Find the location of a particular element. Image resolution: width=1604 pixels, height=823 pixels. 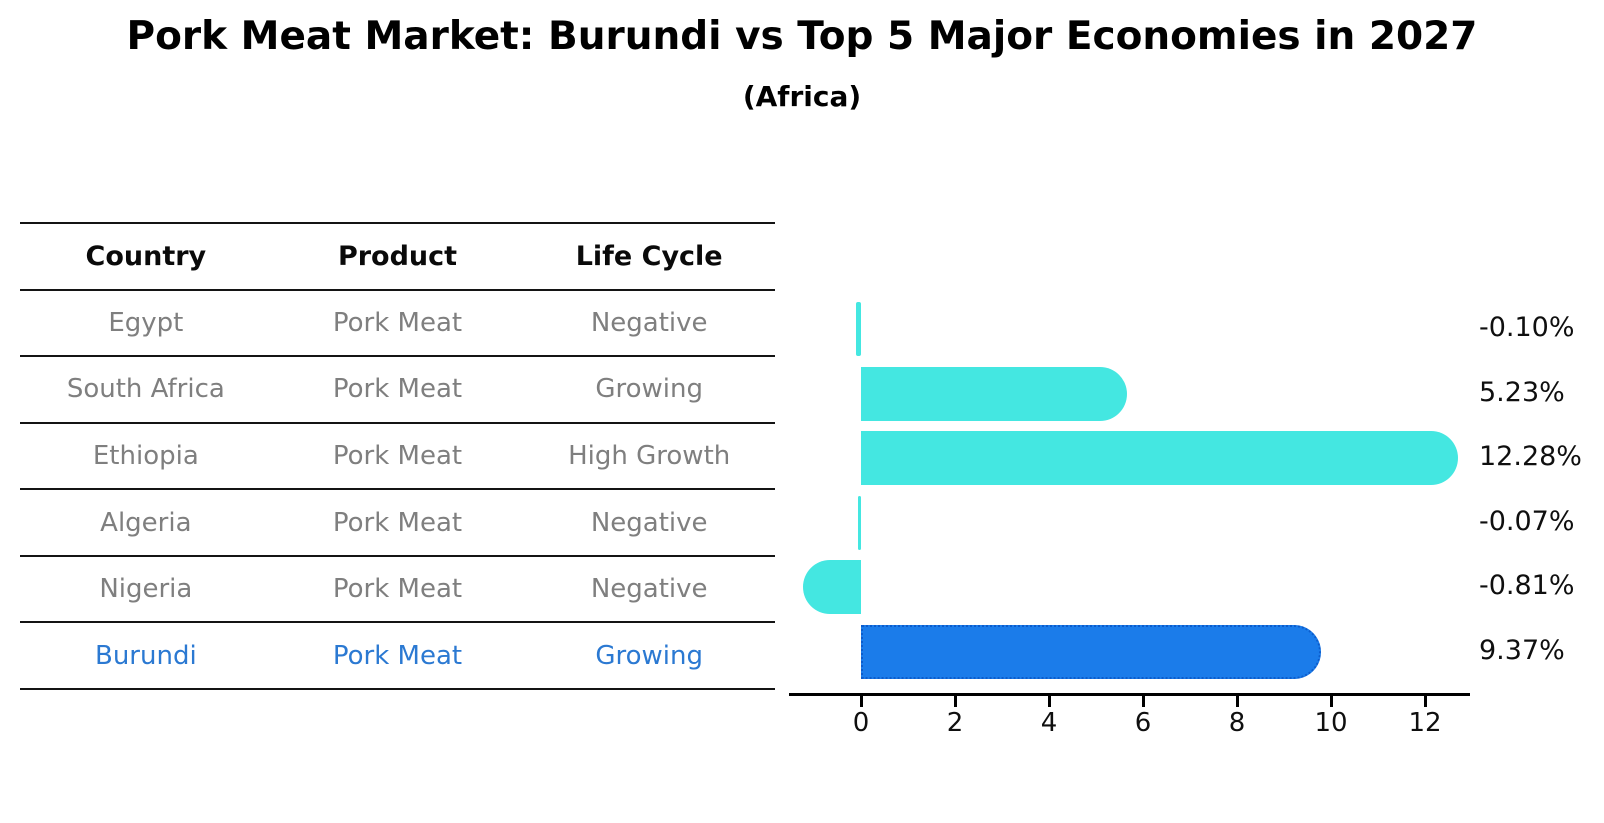

x-axis-line is located at coordinates (1129, 694).